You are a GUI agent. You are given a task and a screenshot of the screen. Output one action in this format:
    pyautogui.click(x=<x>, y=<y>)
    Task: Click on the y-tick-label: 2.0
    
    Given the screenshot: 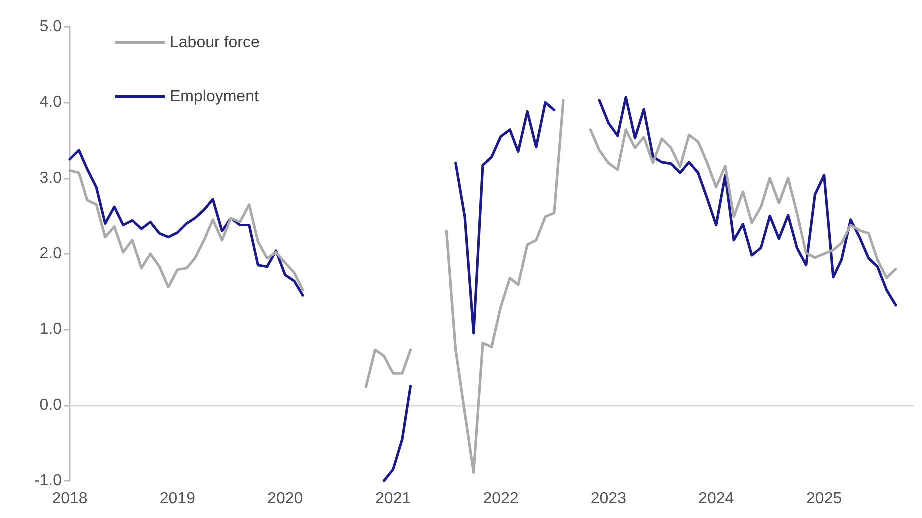 What is the action you would take?
    pyautogui.click(x=51, y=254)
    